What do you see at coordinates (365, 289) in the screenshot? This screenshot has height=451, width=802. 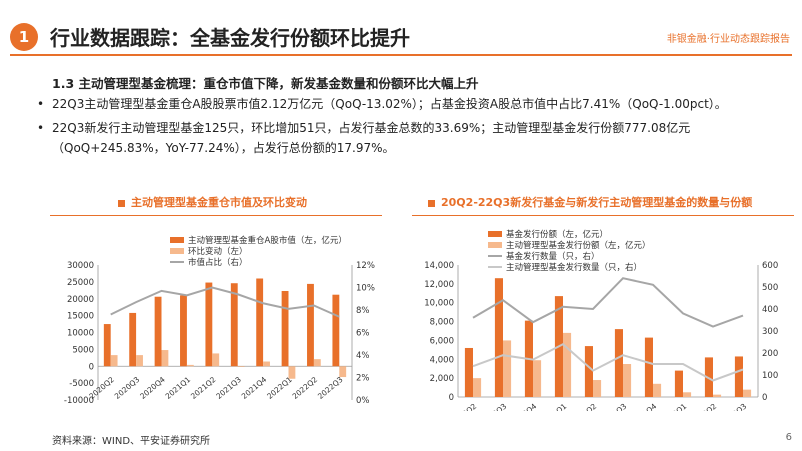 I see `y-tick-right: 10%` at bounding box center [365, 289].